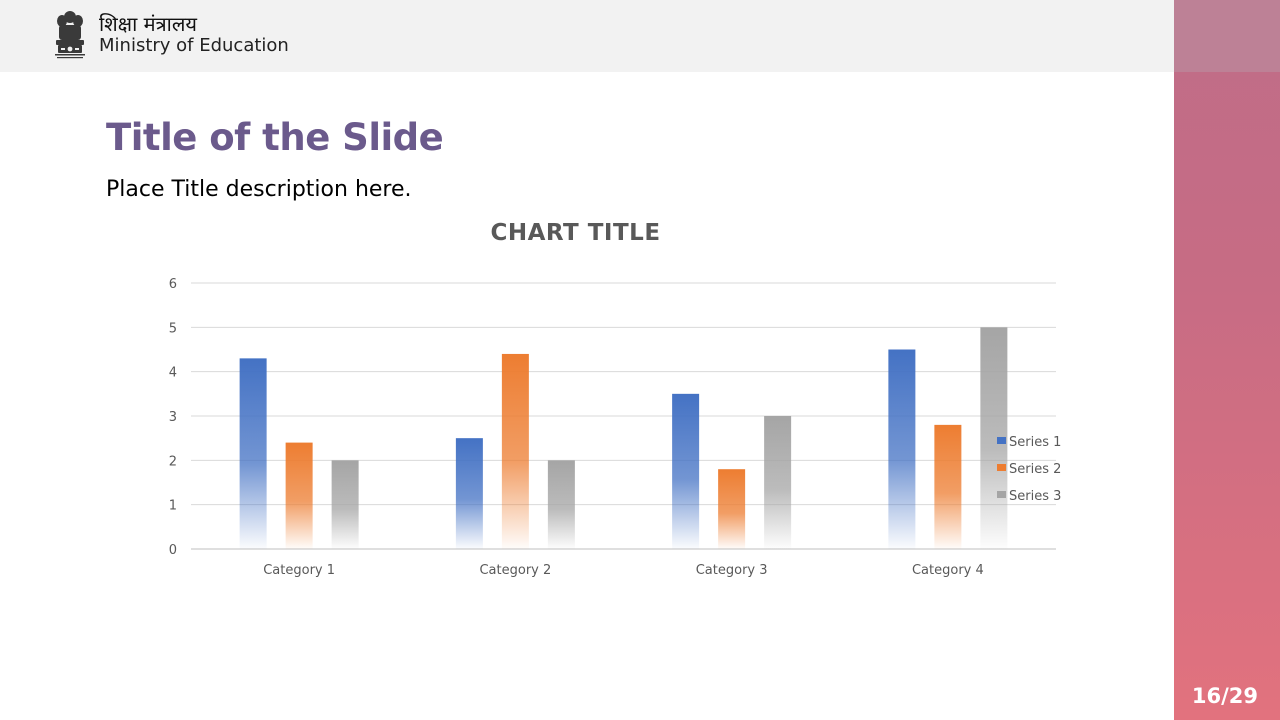  I want to click on org-name-hindi: शिक्षा मंत्रालय, so click(148, 24).